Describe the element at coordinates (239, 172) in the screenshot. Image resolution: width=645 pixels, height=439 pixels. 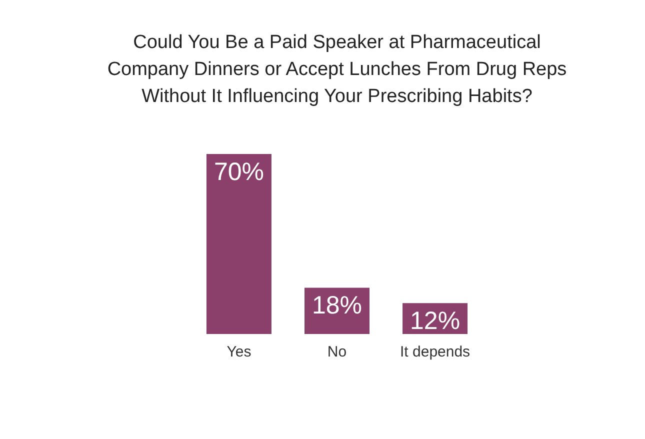
I see `data-label: 70%` at that location.